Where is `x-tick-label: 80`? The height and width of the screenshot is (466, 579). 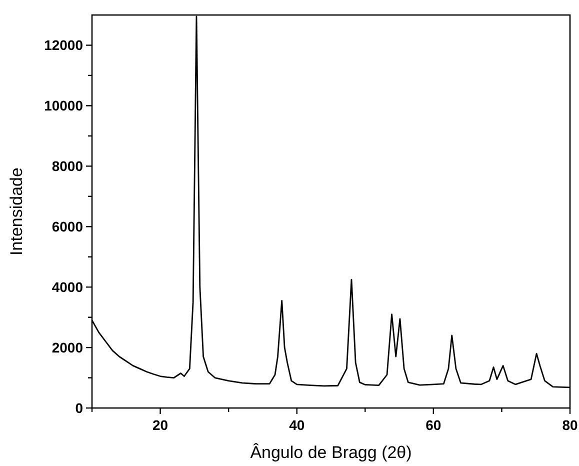
x-tick-label: 80 is located at coordinates (570, 425).